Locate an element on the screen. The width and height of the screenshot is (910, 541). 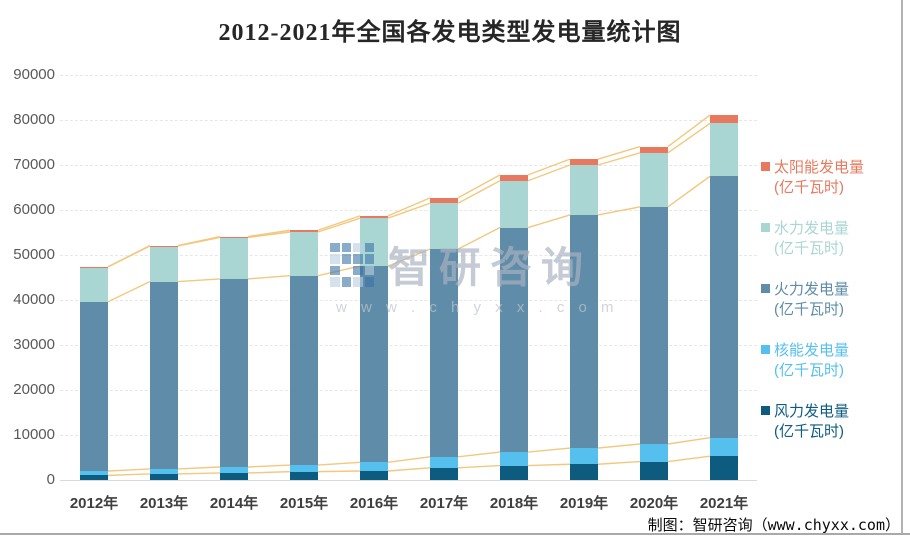
bar-segment-太阳能发电量-2014年 is located at coordinates (234, 237).